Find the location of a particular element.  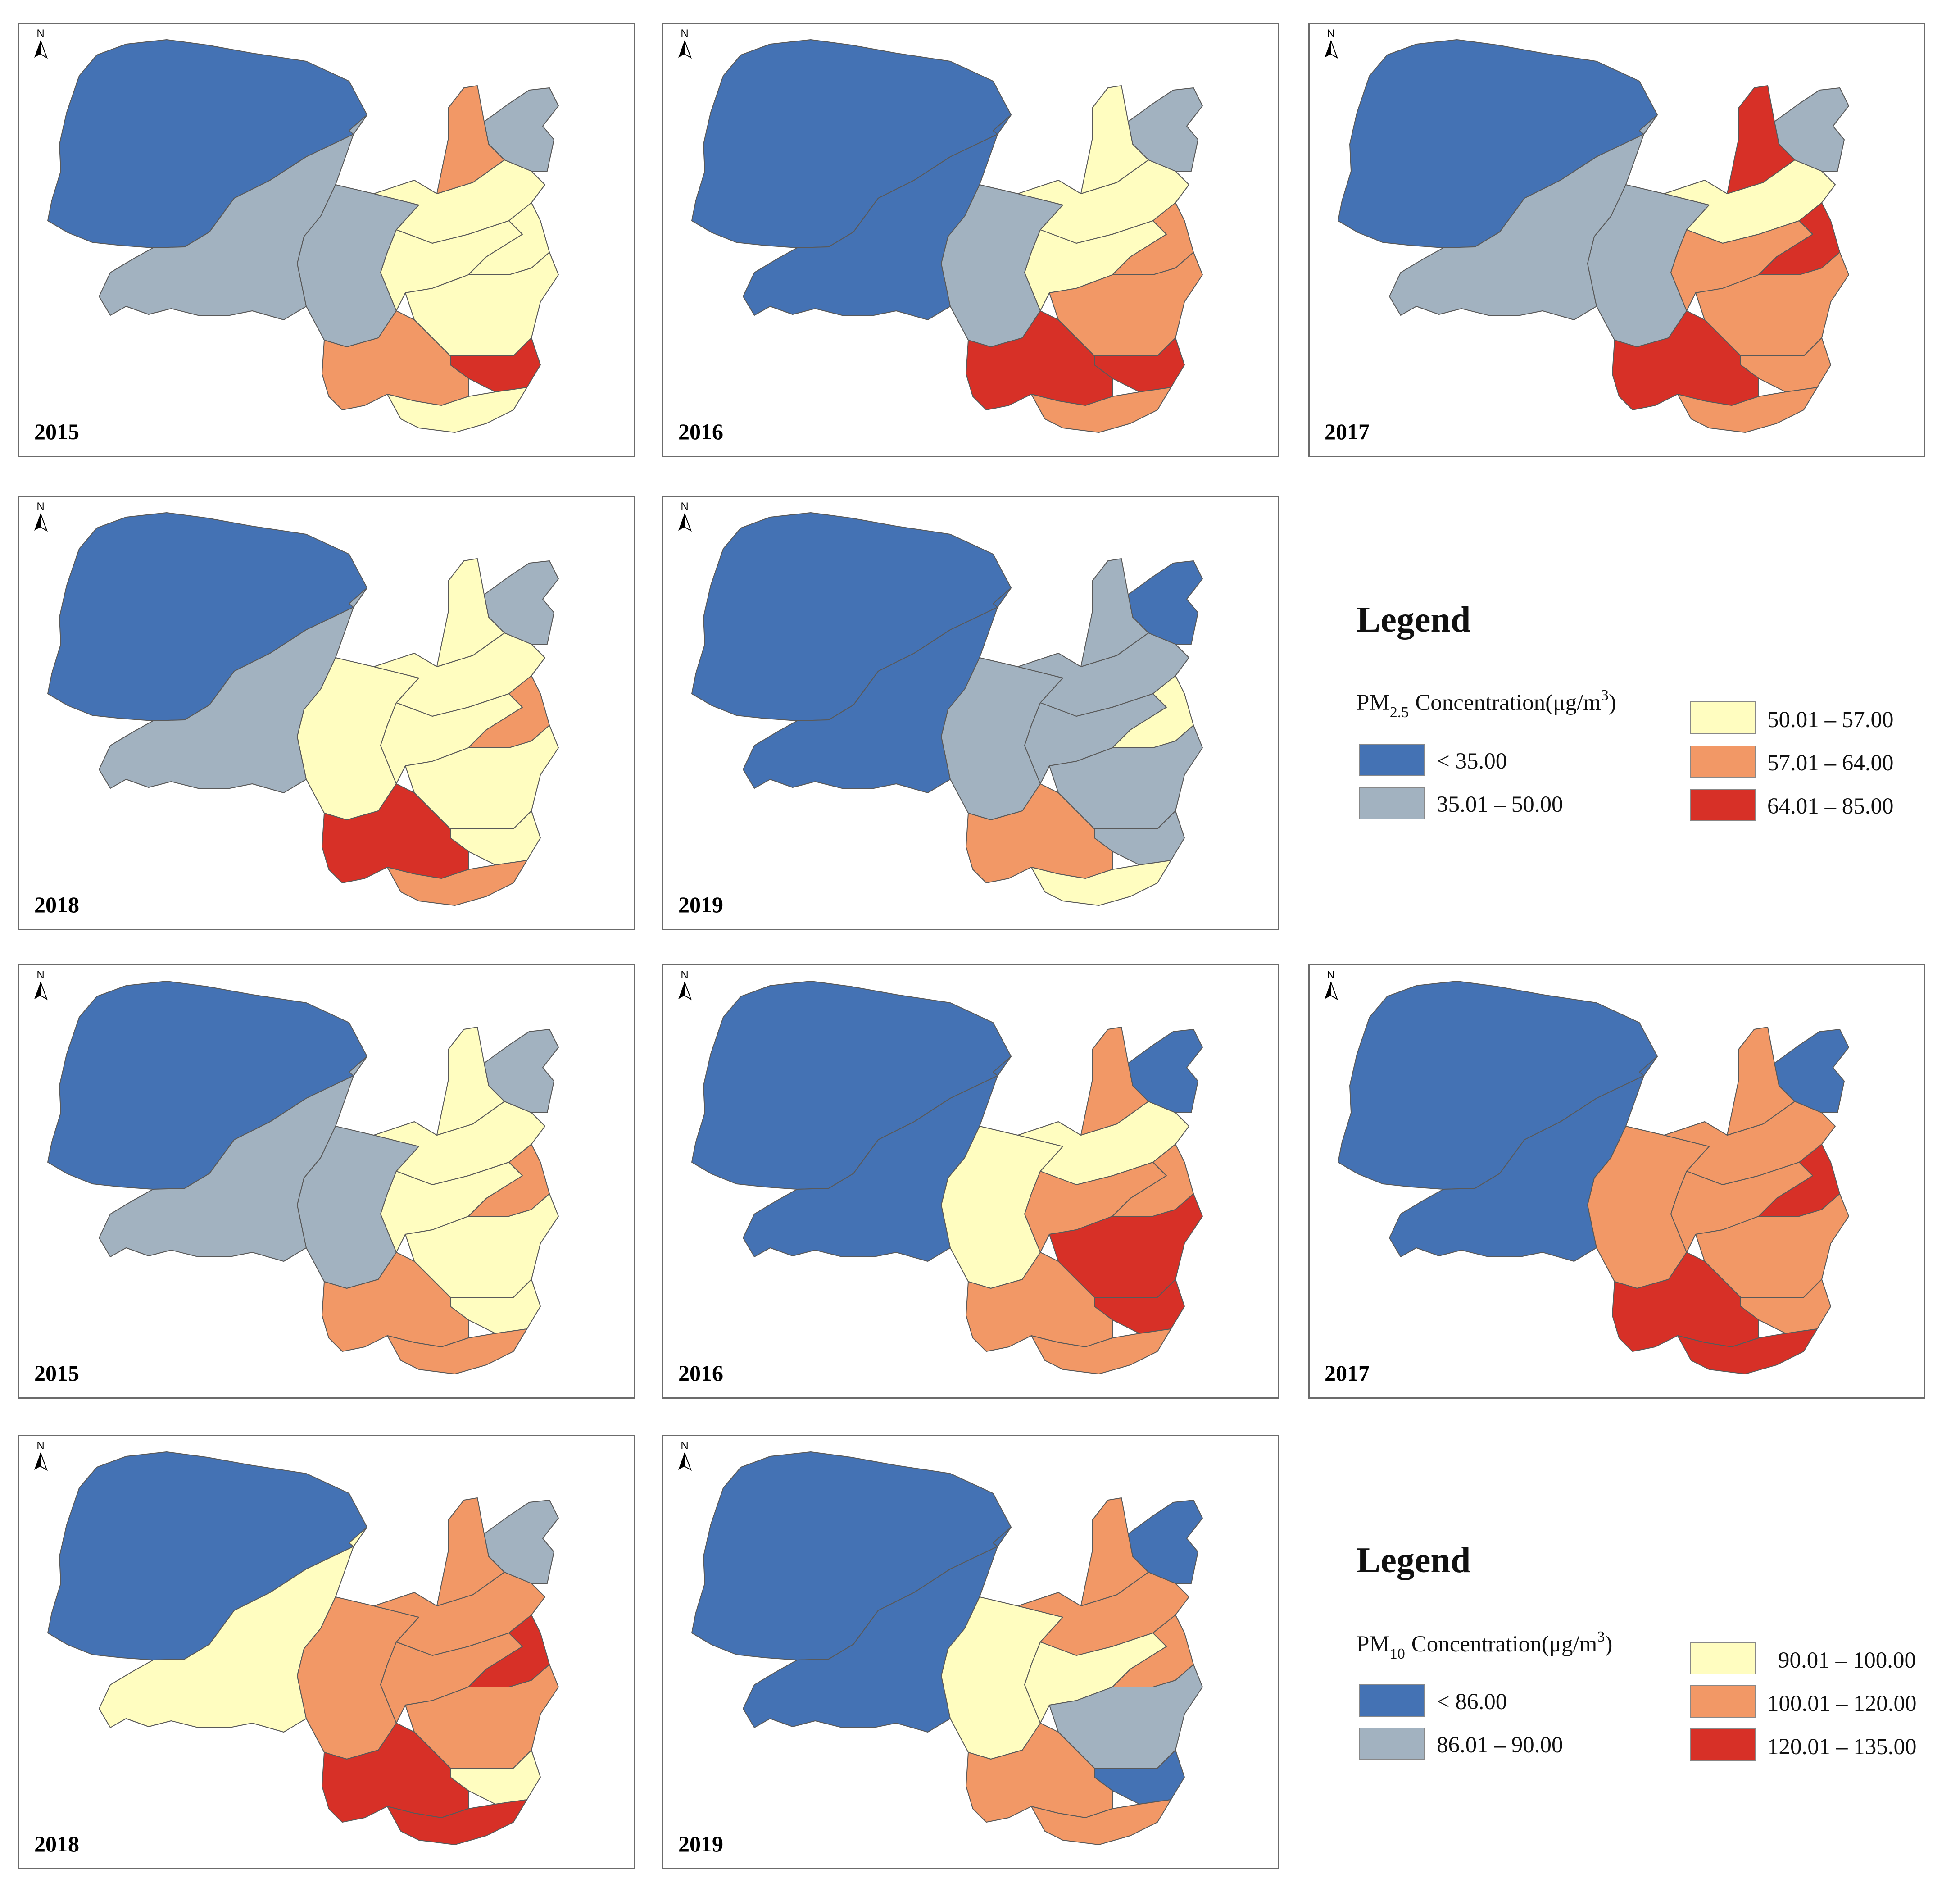

pm25-map-panel-2019: N 2019 is located at coordinates (970, 713).